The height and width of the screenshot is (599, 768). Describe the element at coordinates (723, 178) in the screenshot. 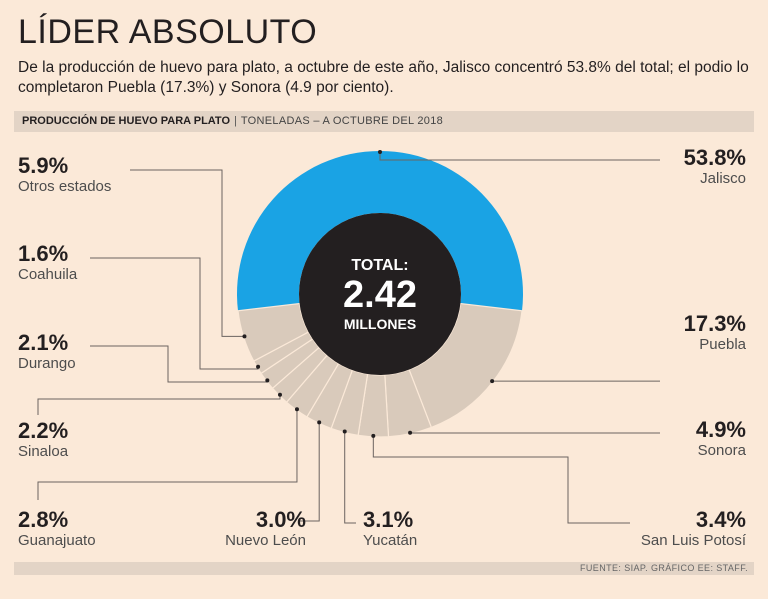

I see `label-jalisco-name: Jalisco` at that location.